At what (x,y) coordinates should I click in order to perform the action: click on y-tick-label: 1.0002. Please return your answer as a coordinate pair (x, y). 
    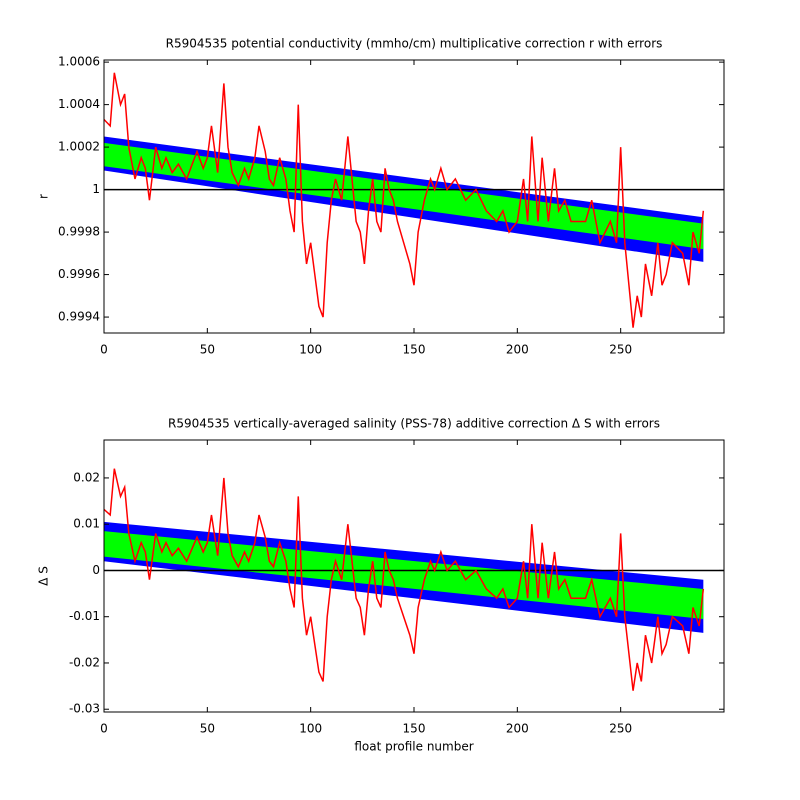
    Looking at the image, I should click on (79, 147).